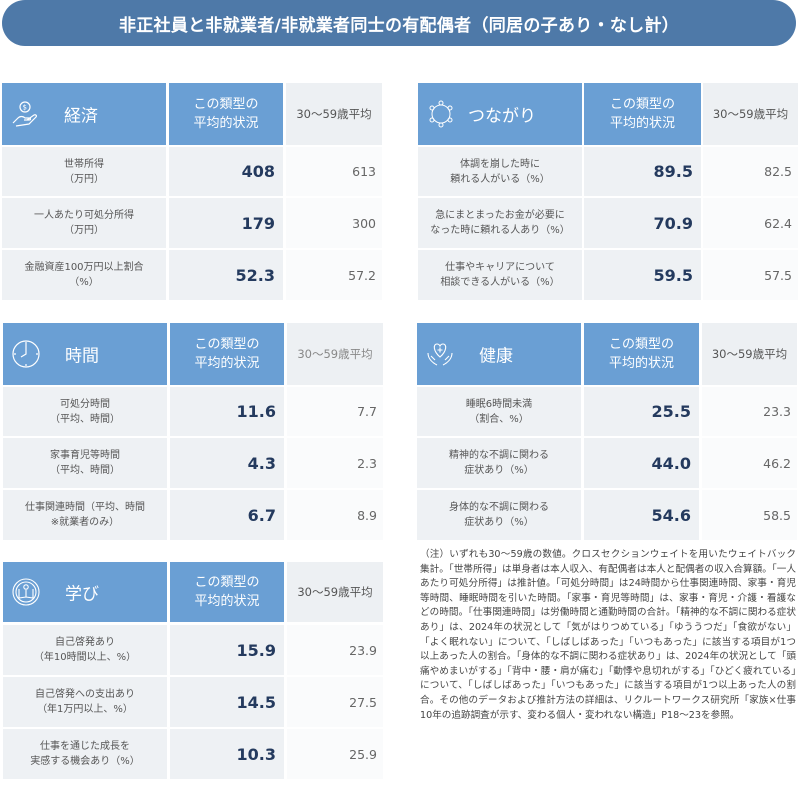 This screenshot has width=800, height=800. What do you see at coordinates (499, 411) in the screenshot?
I see `row-label: 睡眠6時間未満 （割合、%）` at bounding box center [499, 411].